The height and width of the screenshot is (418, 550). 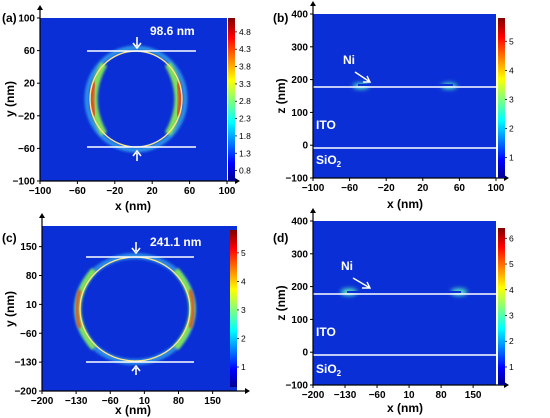 What do you see at coordinates (40, 7) in the screenshot?
I see `panel-a-y-axis-arrow-icon` at bounding box center [40, 7].